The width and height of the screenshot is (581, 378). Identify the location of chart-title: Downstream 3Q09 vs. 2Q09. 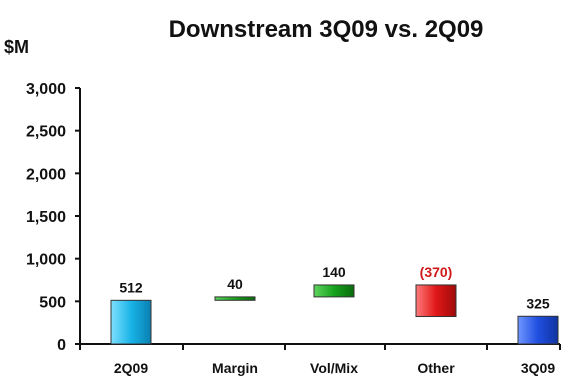
(326, 29).